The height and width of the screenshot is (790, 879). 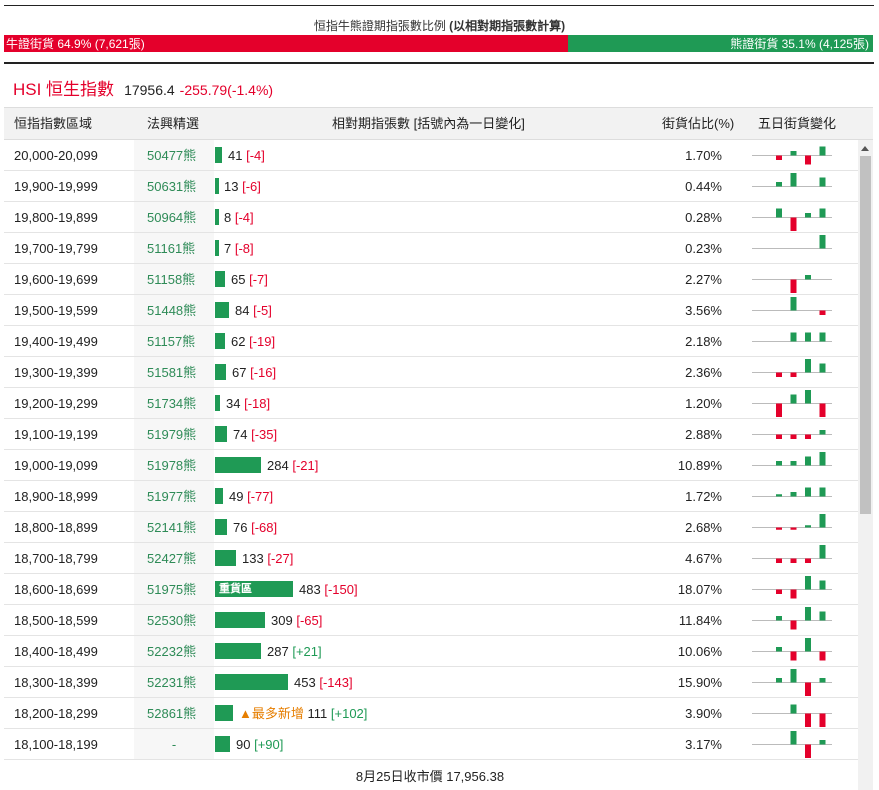 I want to click on pick-link: 51978熊, so click(x=172, y=465).